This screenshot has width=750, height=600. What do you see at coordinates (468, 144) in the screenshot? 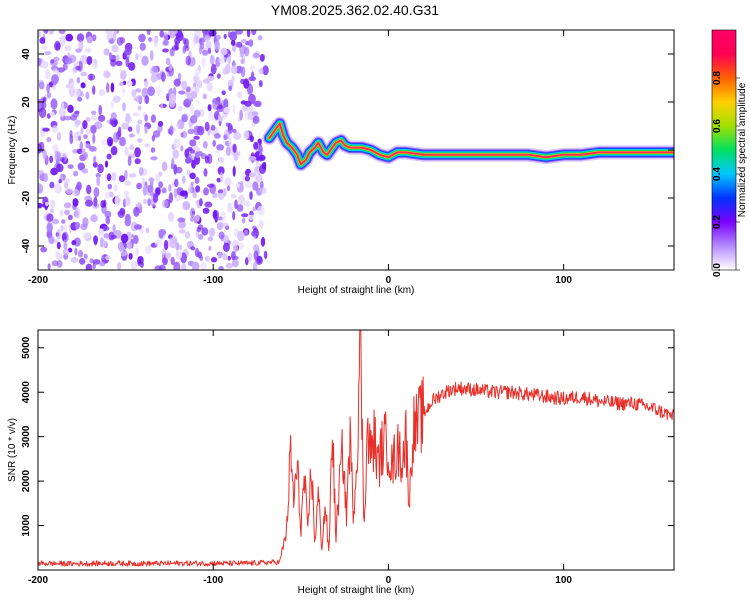
I see `signal-track` at bounding box center [468, 144].